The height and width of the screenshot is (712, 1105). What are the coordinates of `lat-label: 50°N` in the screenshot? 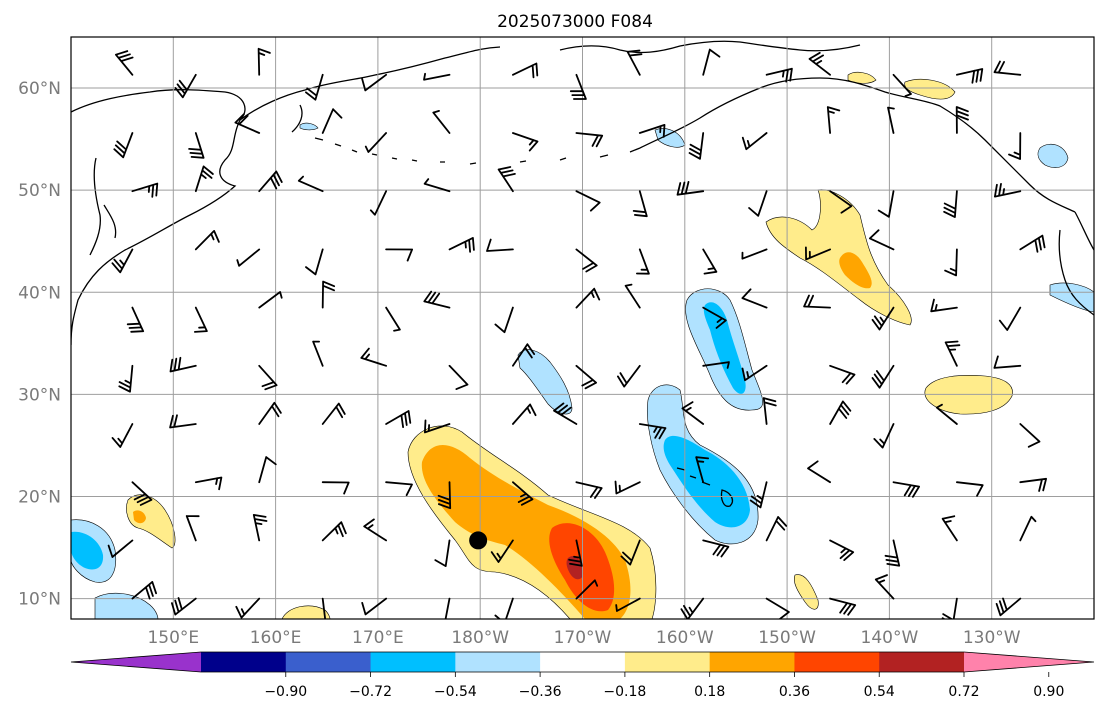 It's located at (39, 191).